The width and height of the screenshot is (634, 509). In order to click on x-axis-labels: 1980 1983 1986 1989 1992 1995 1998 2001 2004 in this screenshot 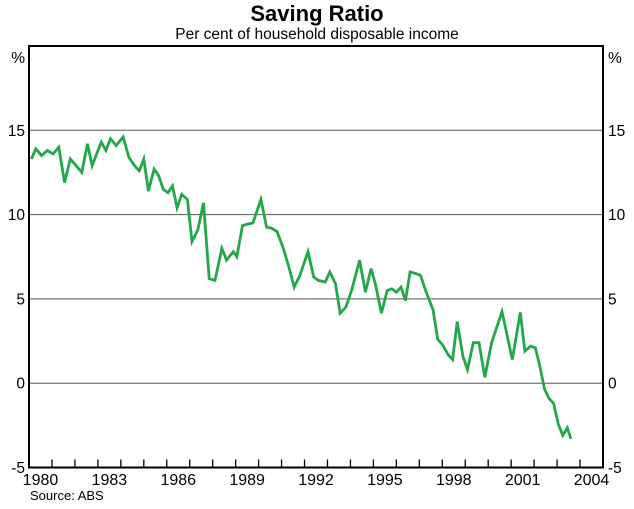, I will do `click(316, 480)`.